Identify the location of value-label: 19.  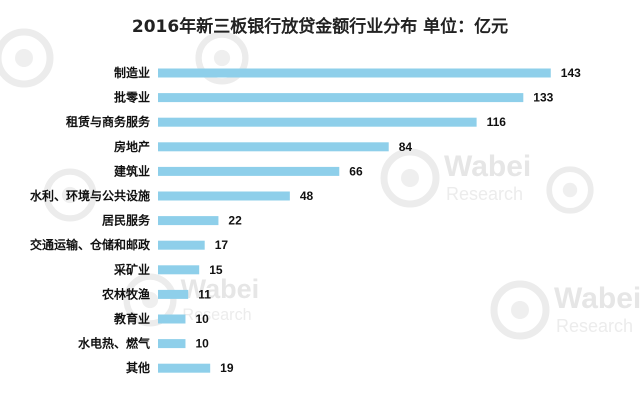
(227, 368).